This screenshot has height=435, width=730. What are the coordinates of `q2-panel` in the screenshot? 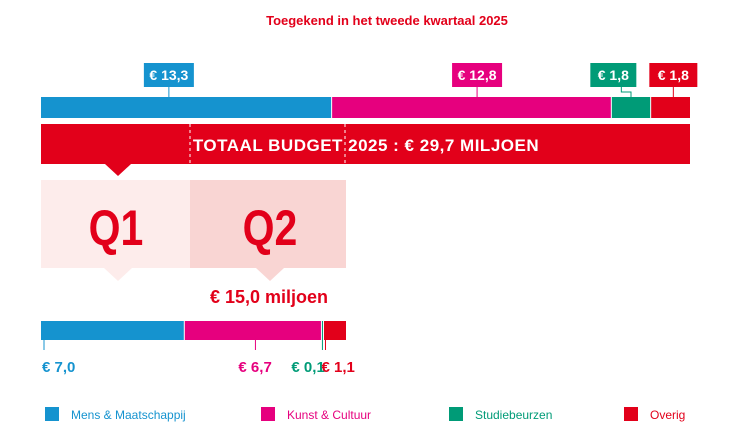 It's located at (268, 224).